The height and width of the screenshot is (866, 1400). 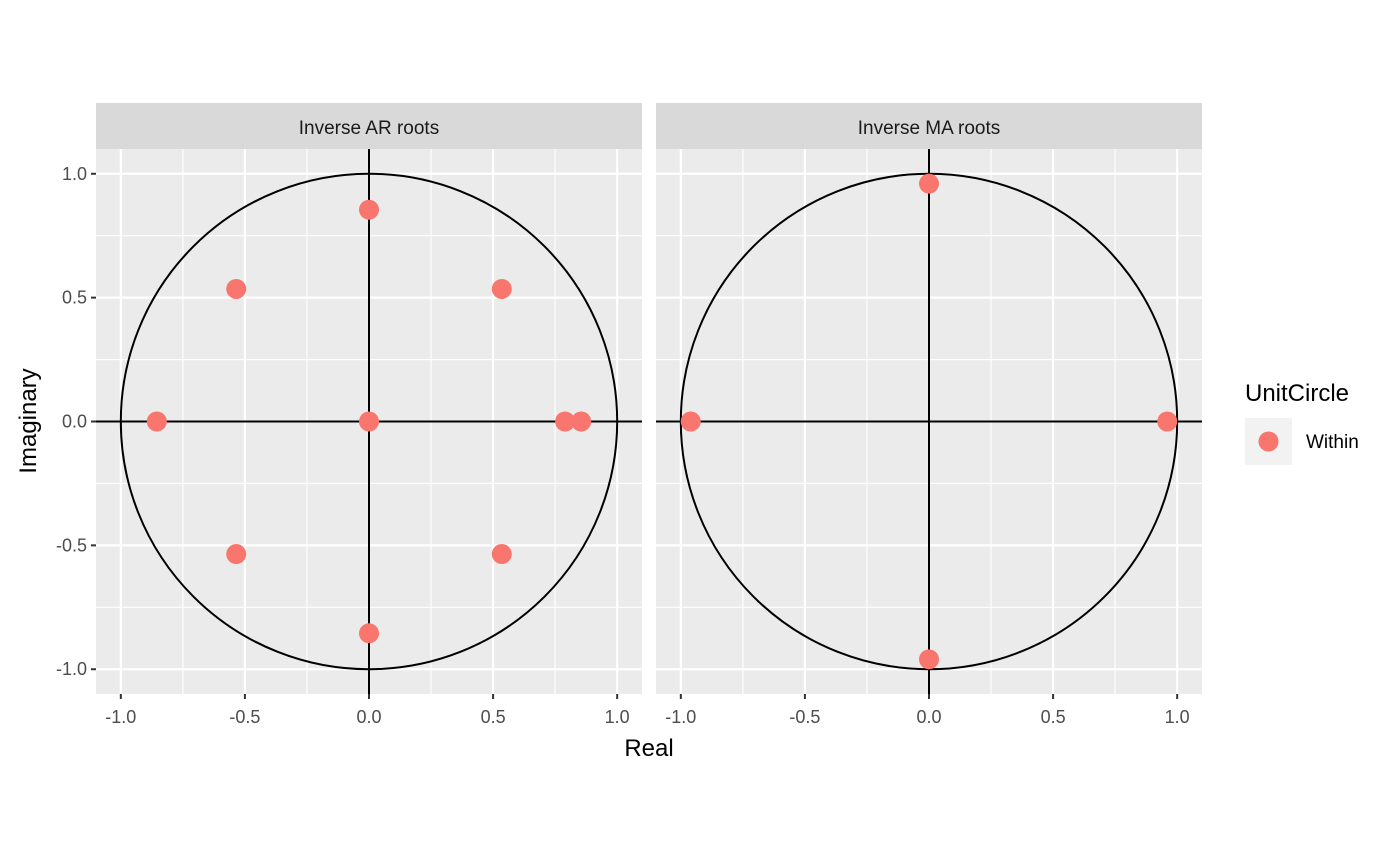 I want to click on strip-background-ma, so click(x=929, y=126).